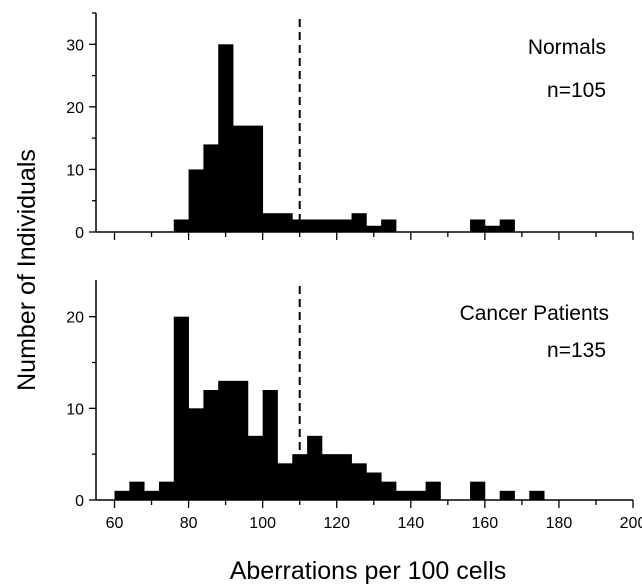  Describe the element at coordinates (485, 523) in the screenshot. I see `x-tick-label: 160` at that location.